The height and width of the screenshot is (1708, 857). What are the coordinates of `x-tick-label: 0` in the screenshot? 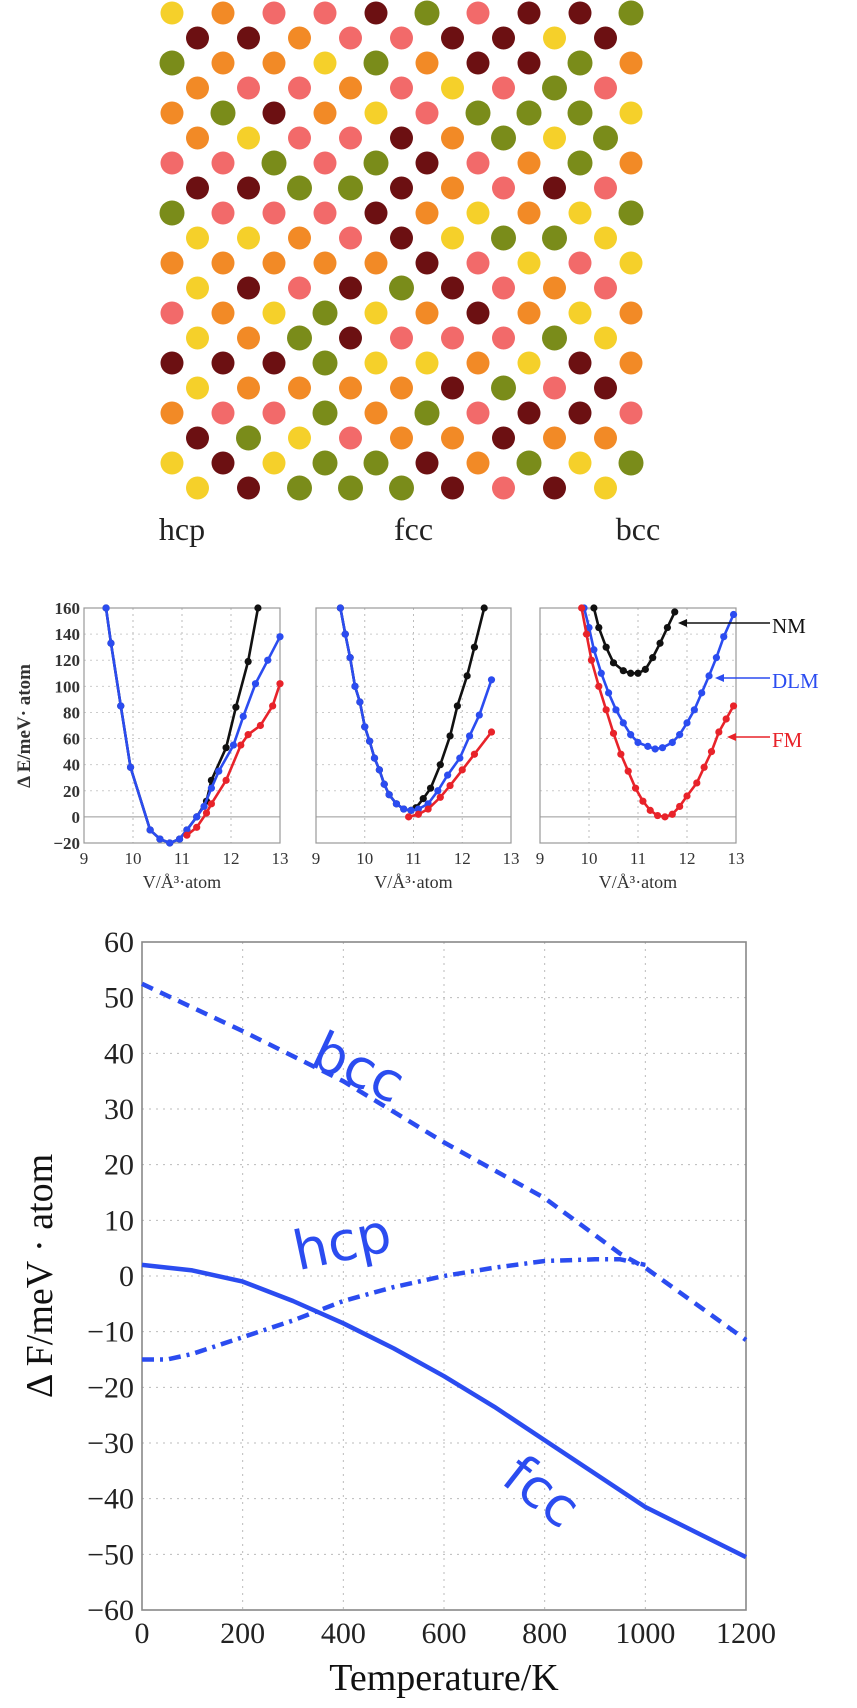 It's located at (142, 1633).